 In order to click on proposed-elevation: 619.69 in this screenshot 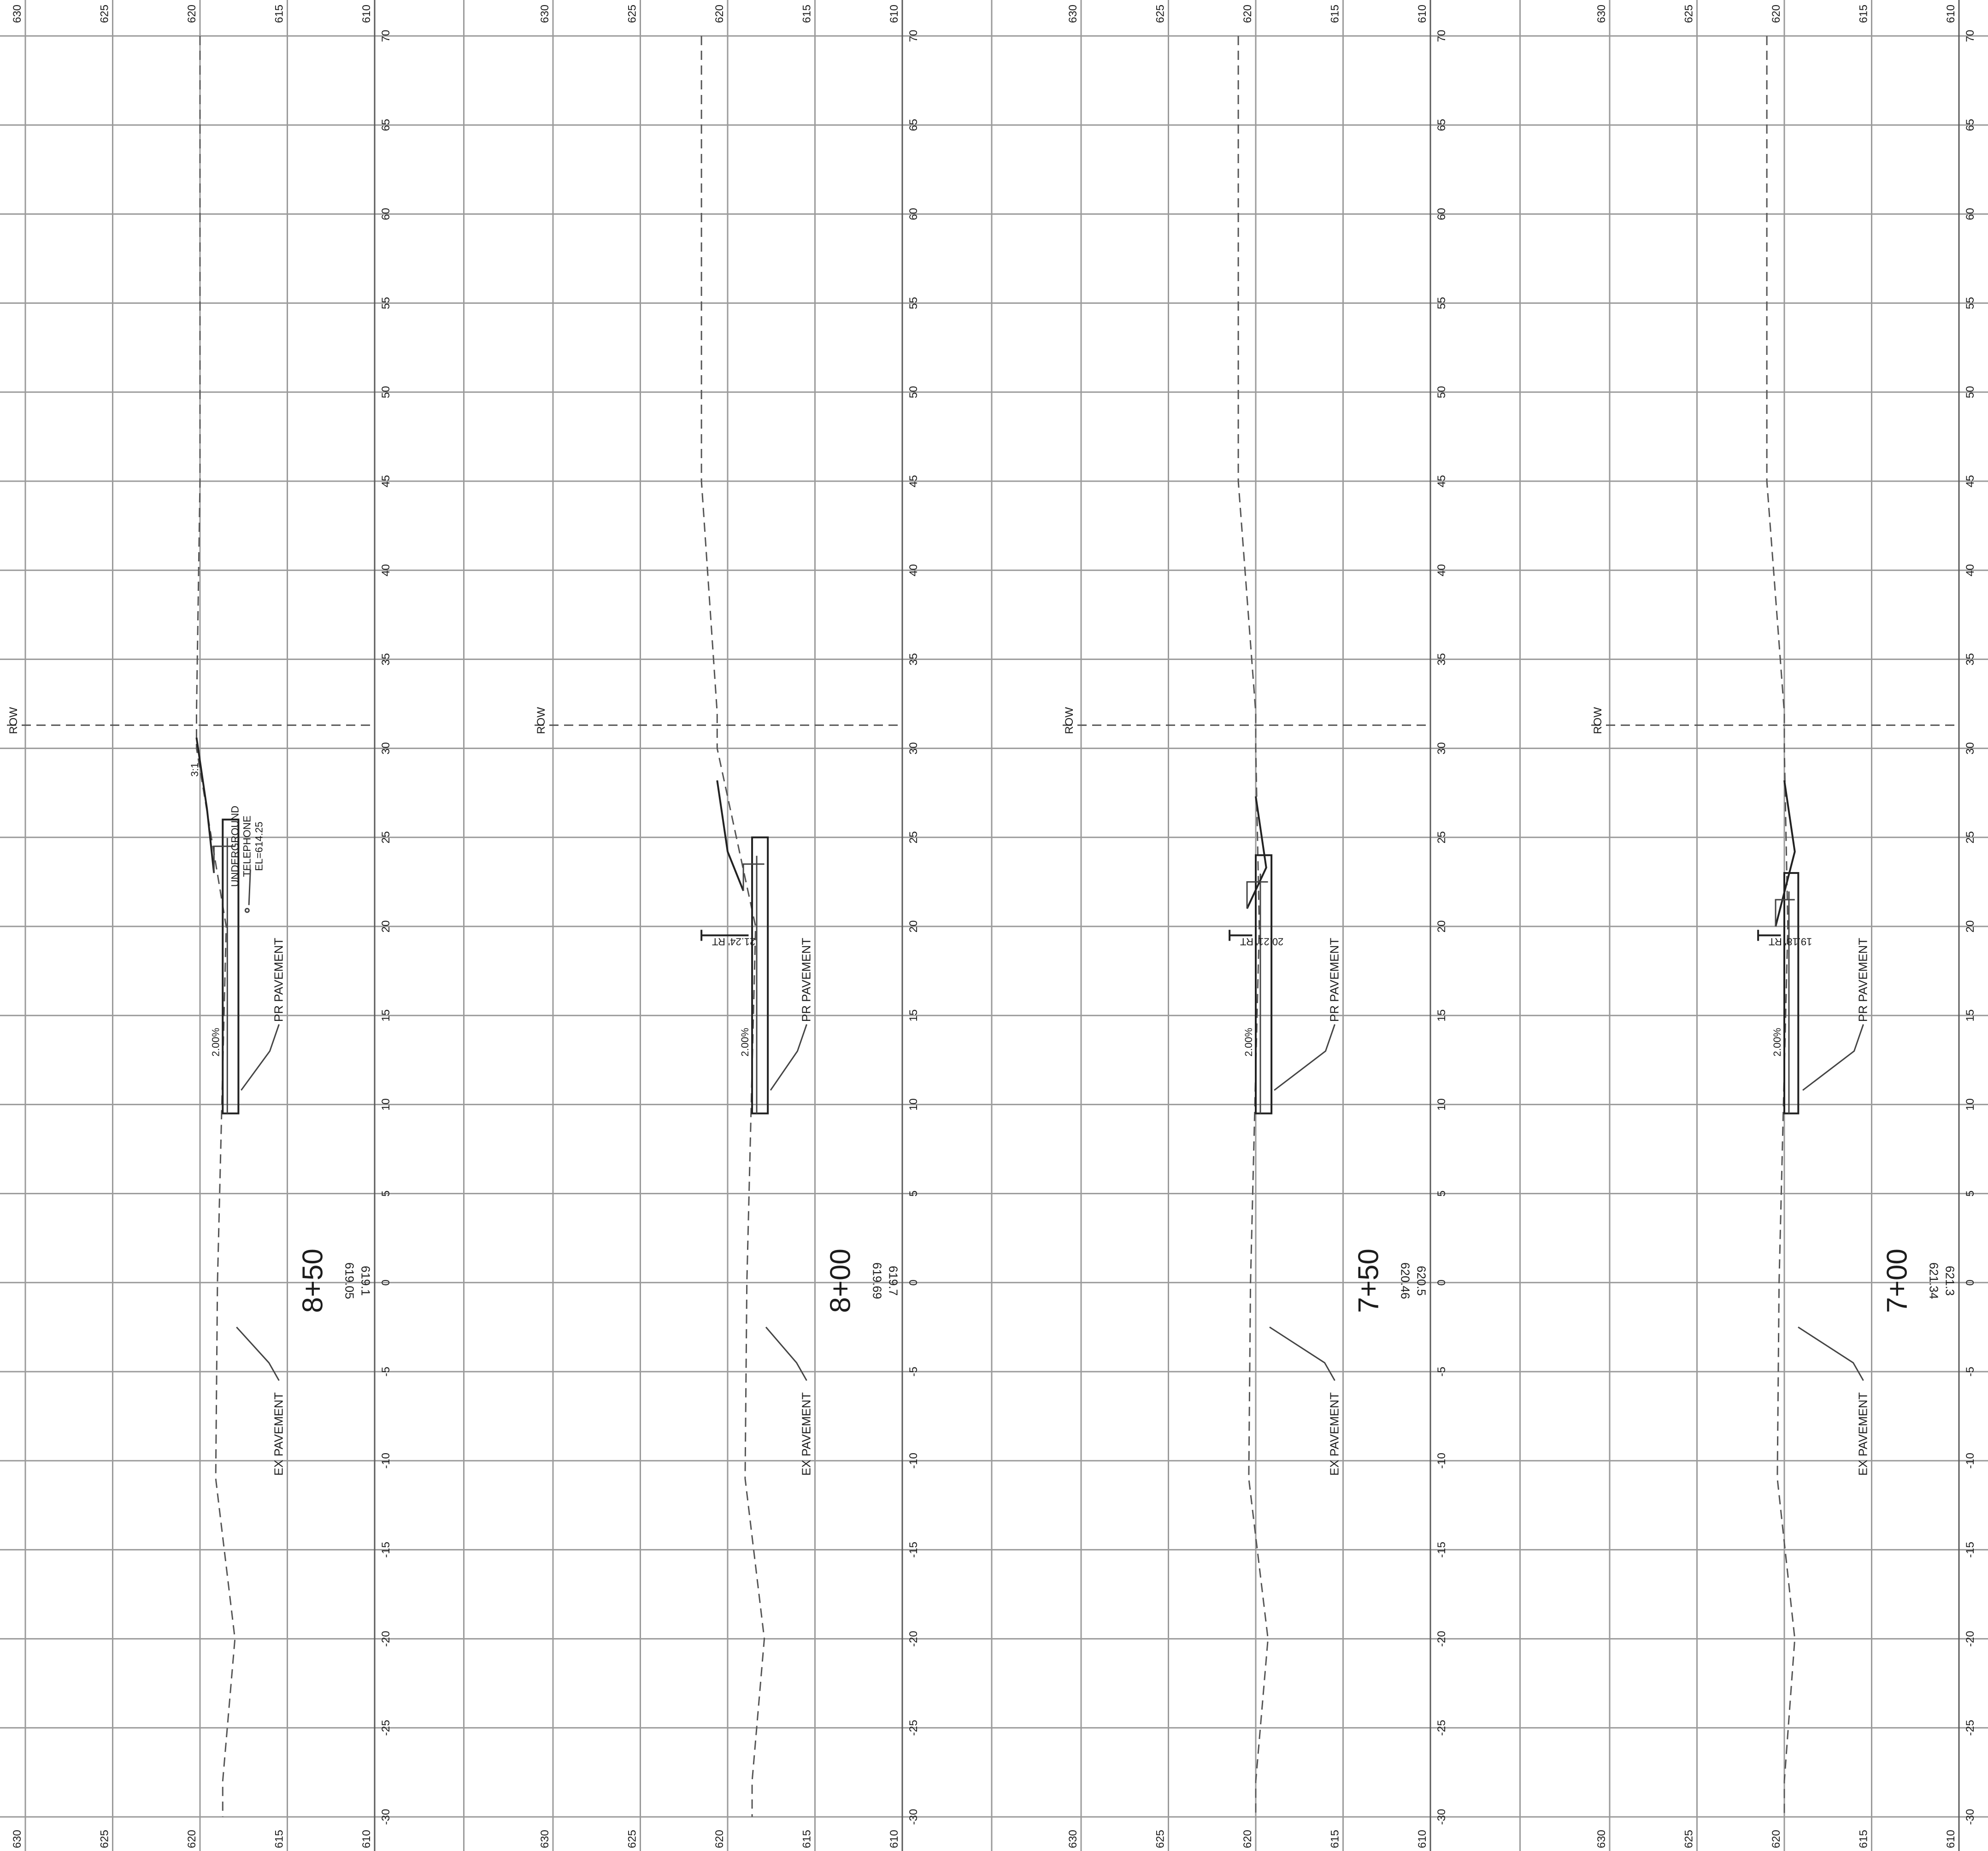, I will do `click(877, 1280)`.